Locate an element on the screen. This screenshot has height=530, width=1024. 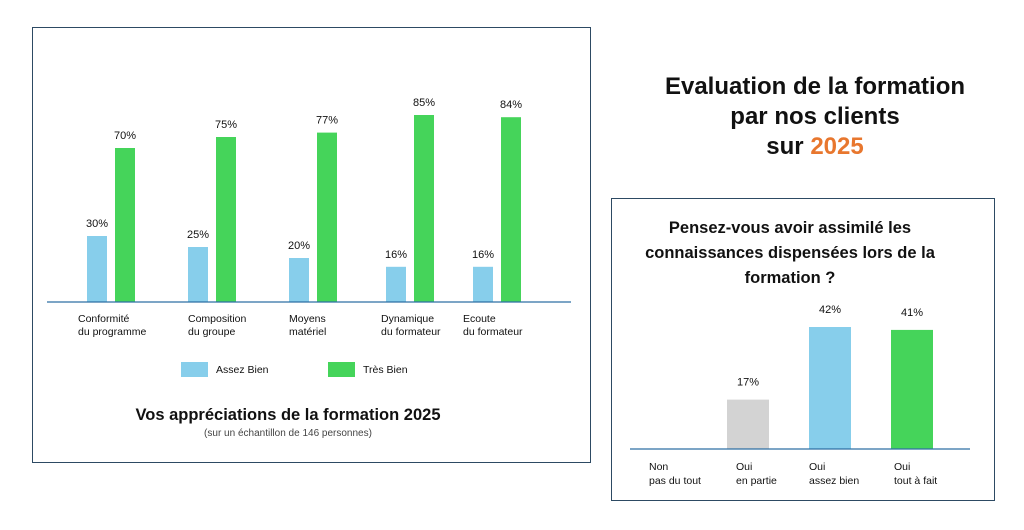
chart-title-line: formation ? is located at coordinates (790, 278).